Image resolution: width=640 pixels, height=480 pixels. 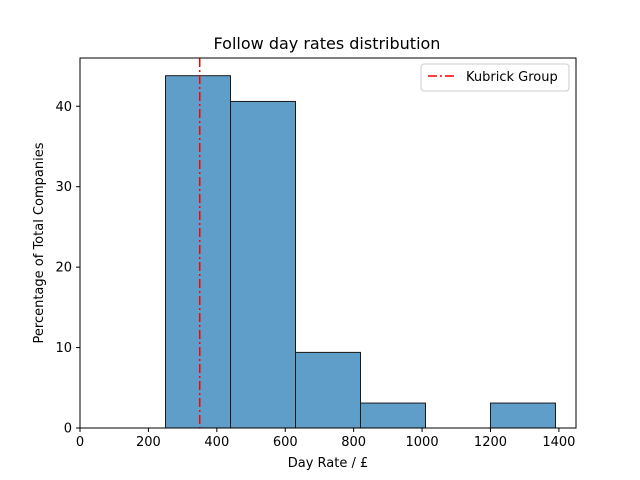 What do you see at coordinates (512, 77) in the screenshot?
I see `legend-label-kubrick-group: Kubrick Group` at bounding box center [512, 77].